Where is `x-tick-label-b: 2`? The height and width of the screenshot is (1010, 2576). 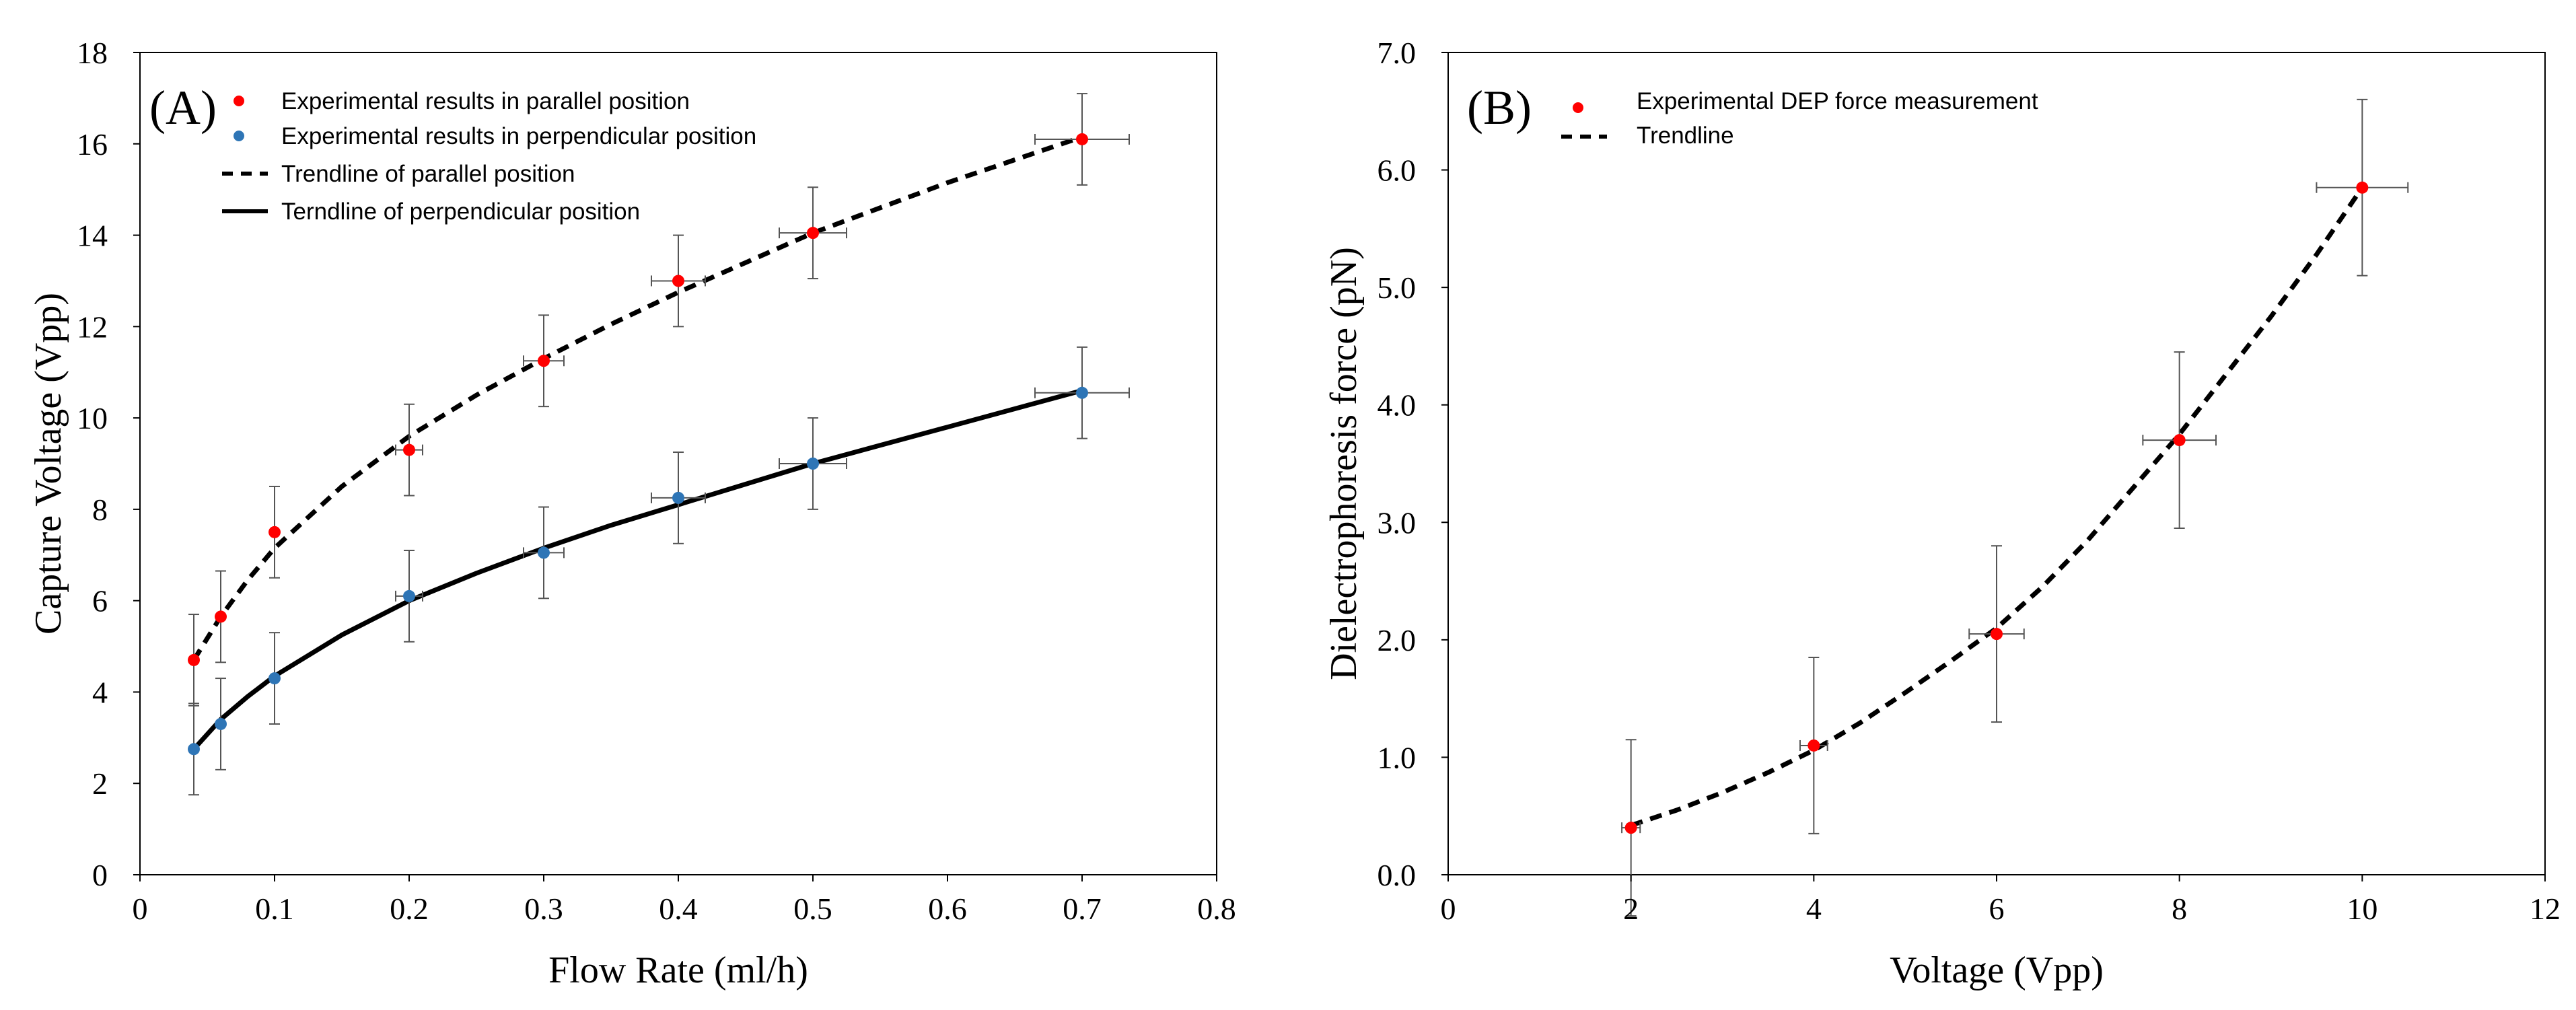
x-tick-label-b: 2 is located at coordinates (1631, 909).